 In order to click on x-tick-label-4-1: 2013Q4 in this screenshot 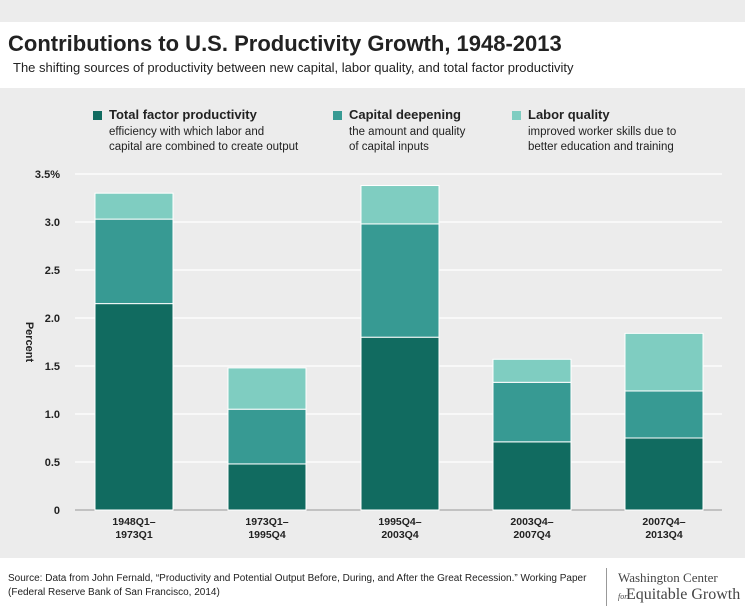, I will do `click(664, 535)`.